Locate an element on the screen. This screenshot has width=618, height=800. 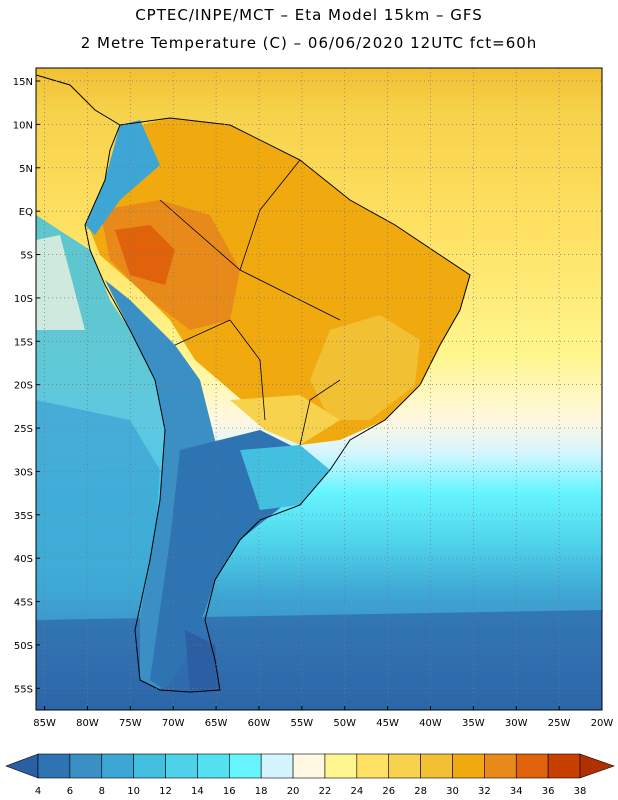
map-title: CPTEC/INPE/MCT – Eta Model 15km – GFS is located at coordinates (309, 15).